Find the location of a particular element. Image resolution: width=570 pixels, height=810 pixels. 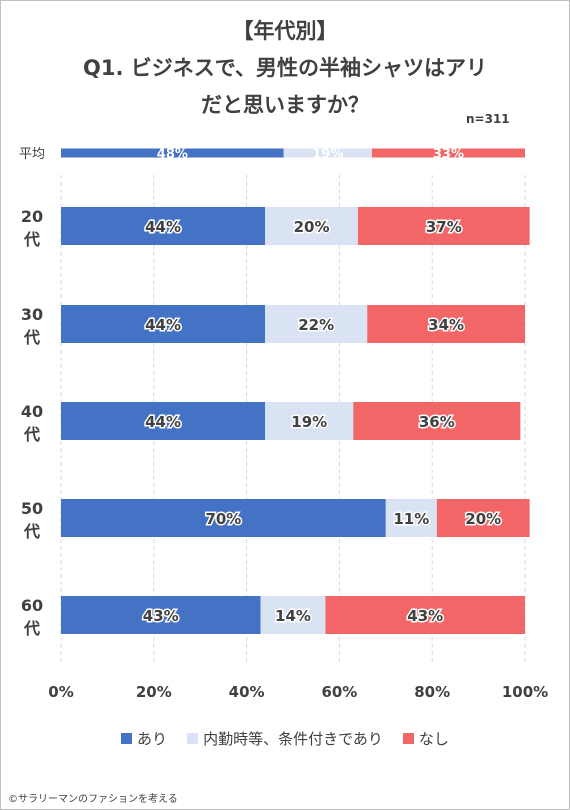

data-label-3-series-0: 44% is located at coordinates (163, 422).